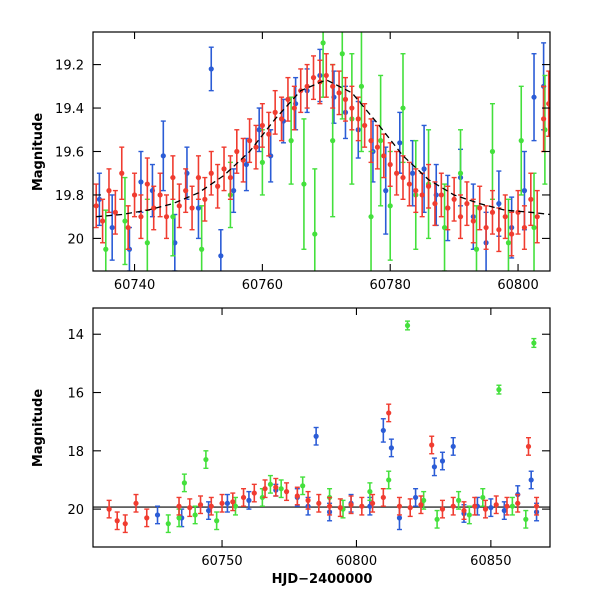 Image resolution: width=600 pixels, height=600 pixels. Describe the element at coordinates (75, 510) in the screenshot. I see `bottom-y-tick-label-3: 20` at that location.